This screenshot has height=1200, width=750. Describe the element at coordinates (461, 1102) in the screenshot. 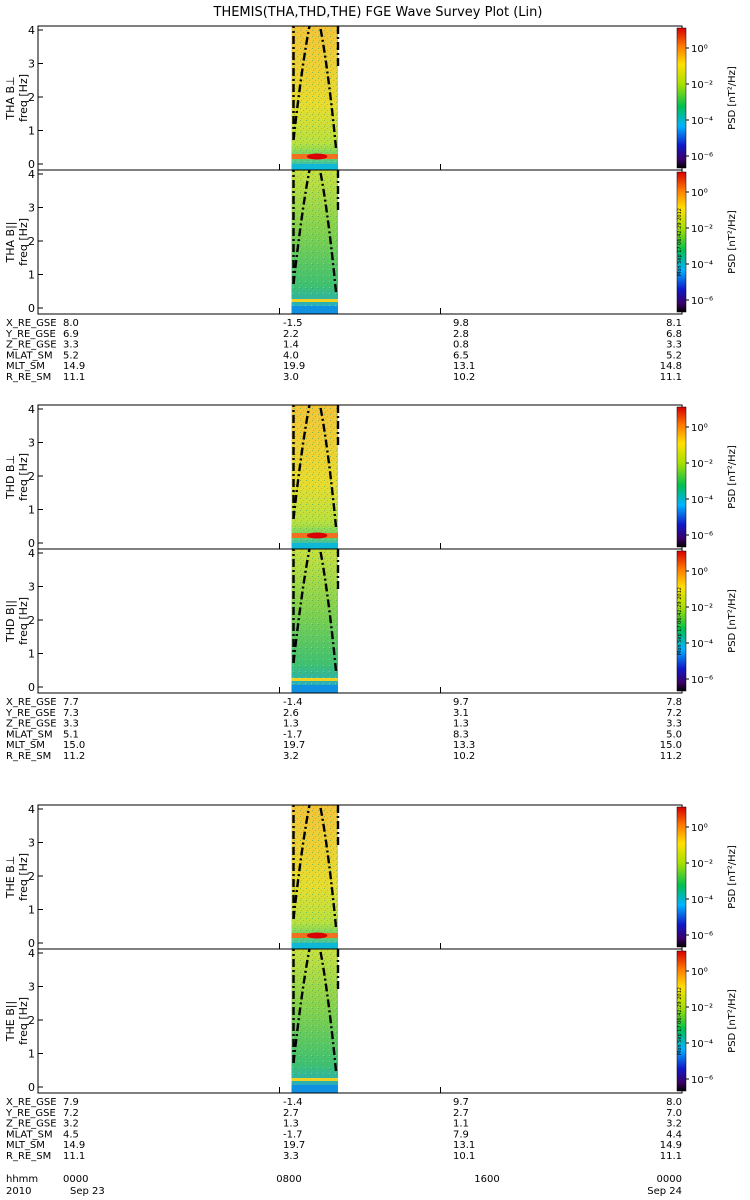

I see `ephemeris-value: 9.7` at that location.